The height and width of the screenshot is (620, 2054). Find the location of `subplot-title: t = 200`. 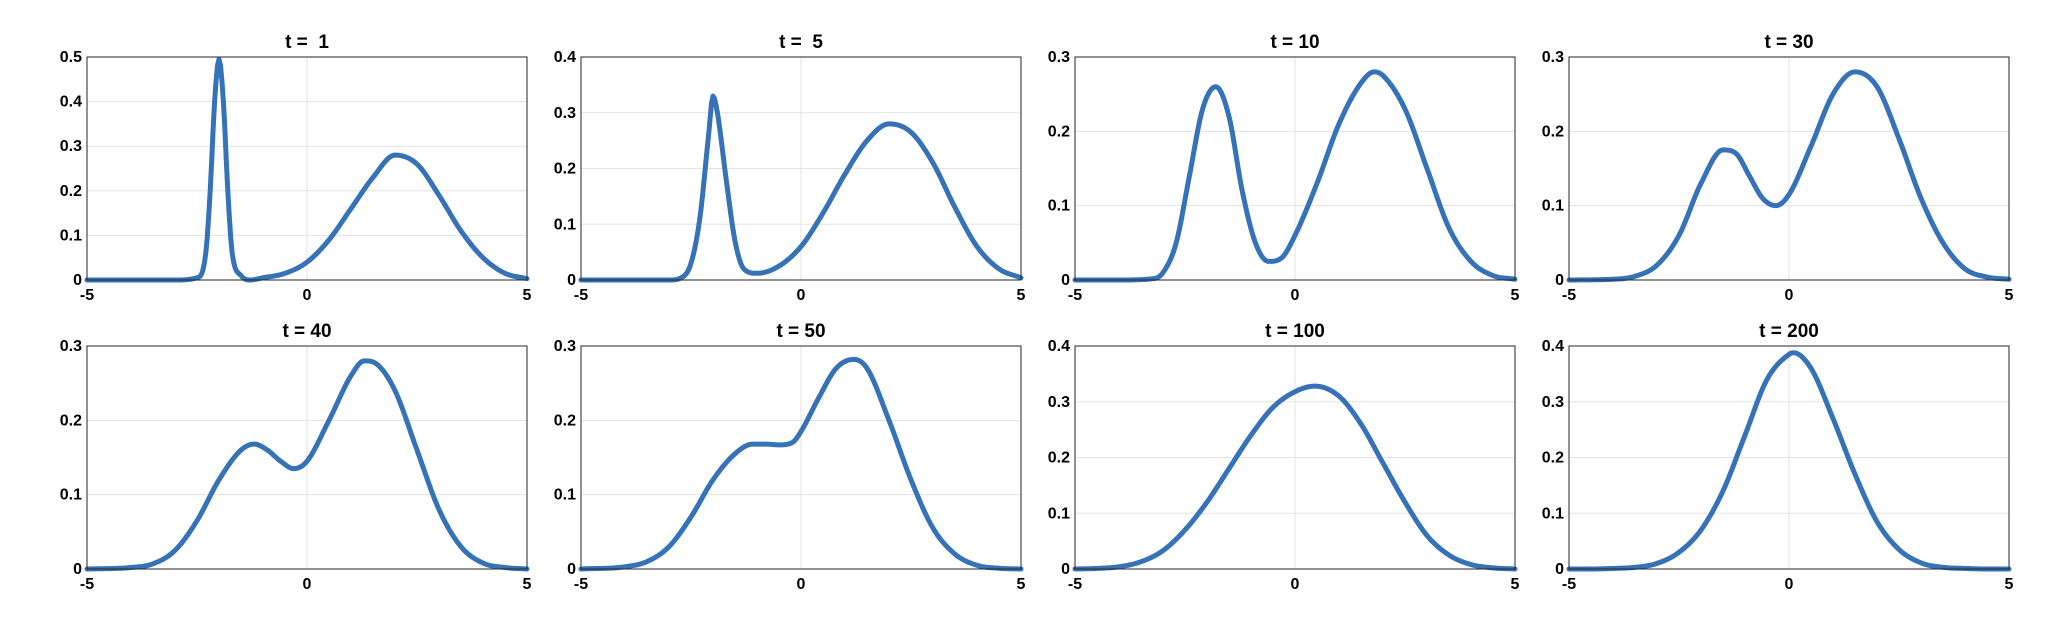

subplot-title: t = 200 is located at coordinates (1789, 331).